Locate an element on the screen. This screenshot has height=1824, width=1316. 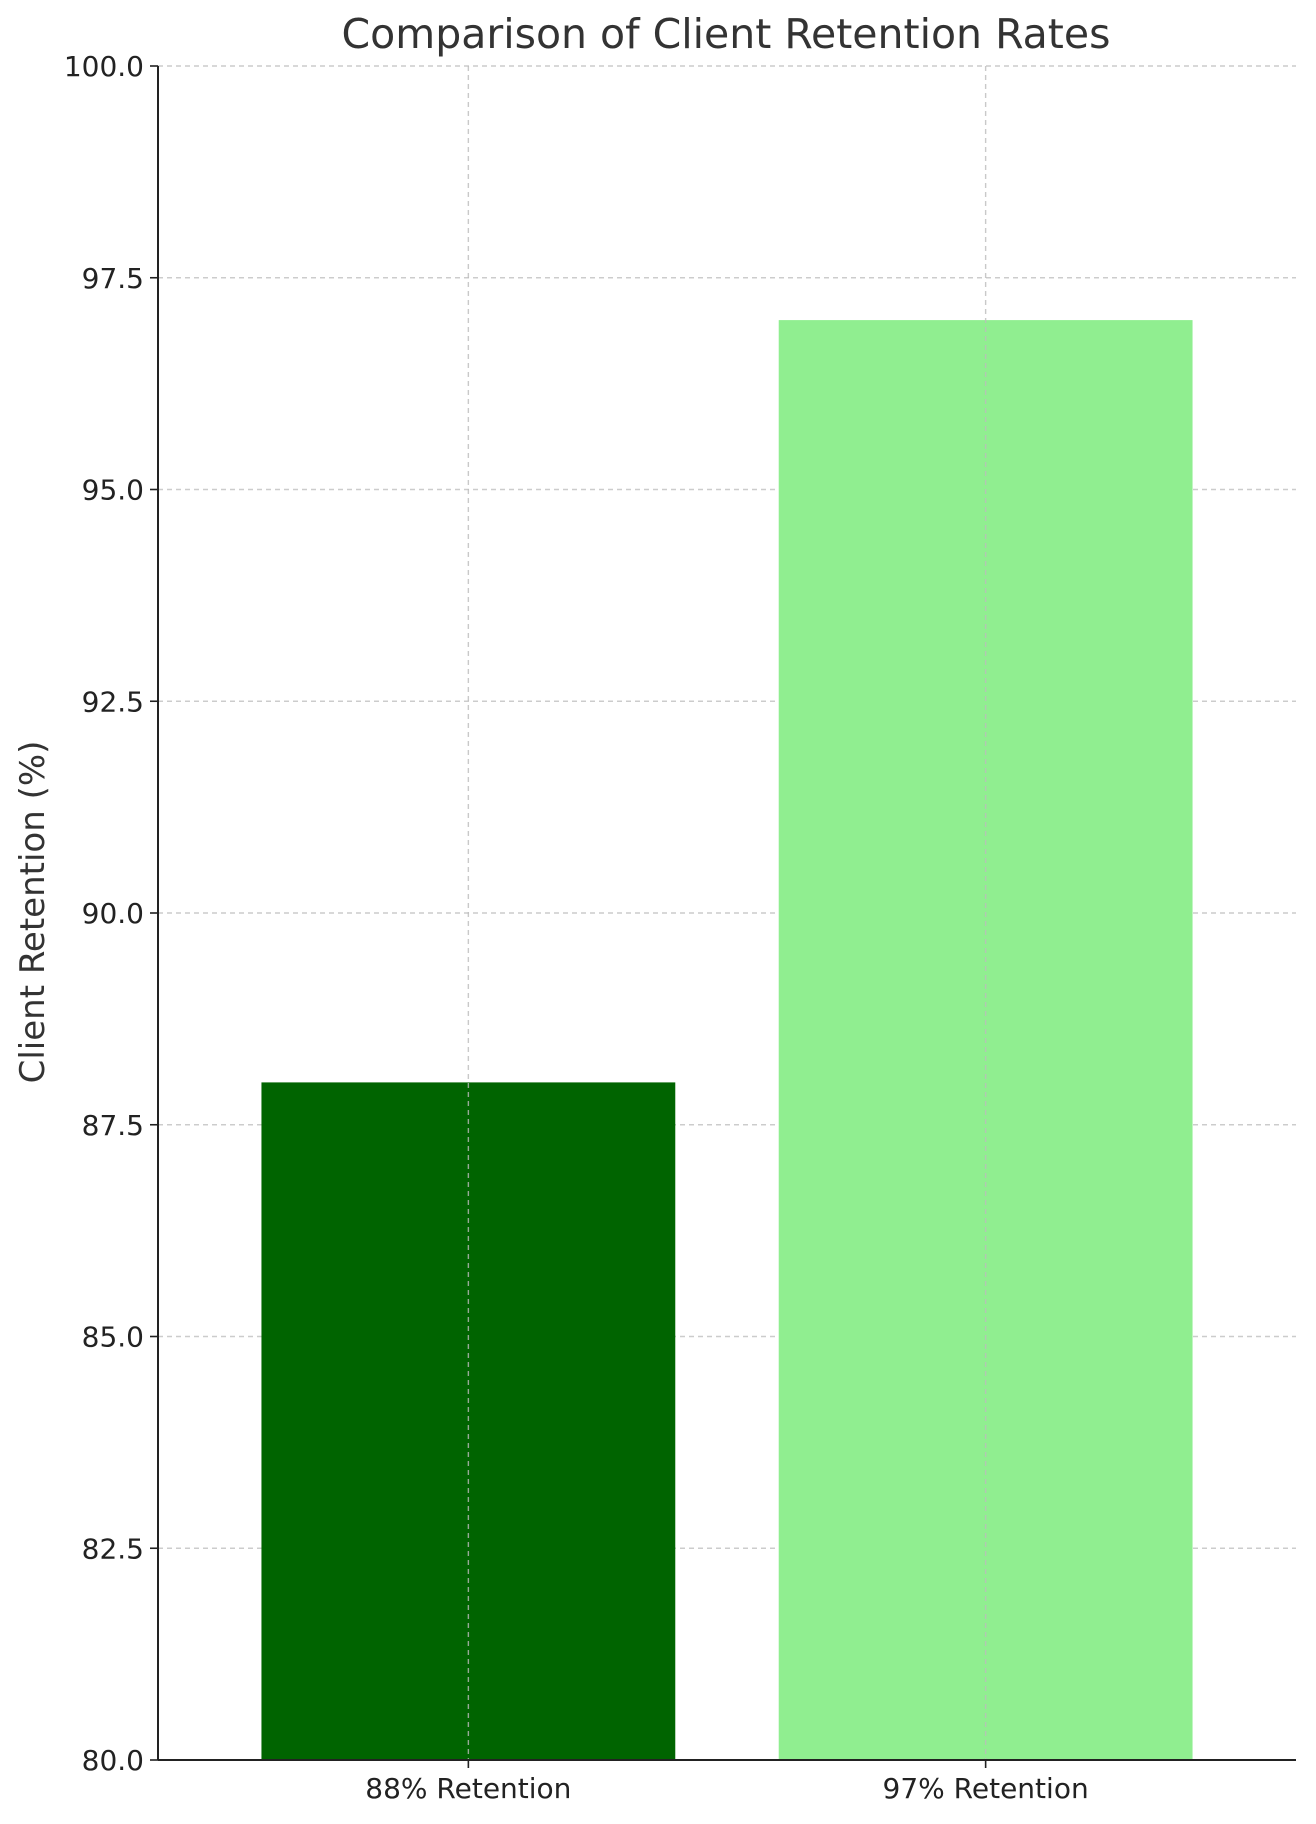
y-axis-label: Client Retention (%) is located at coordinates (33, 912).